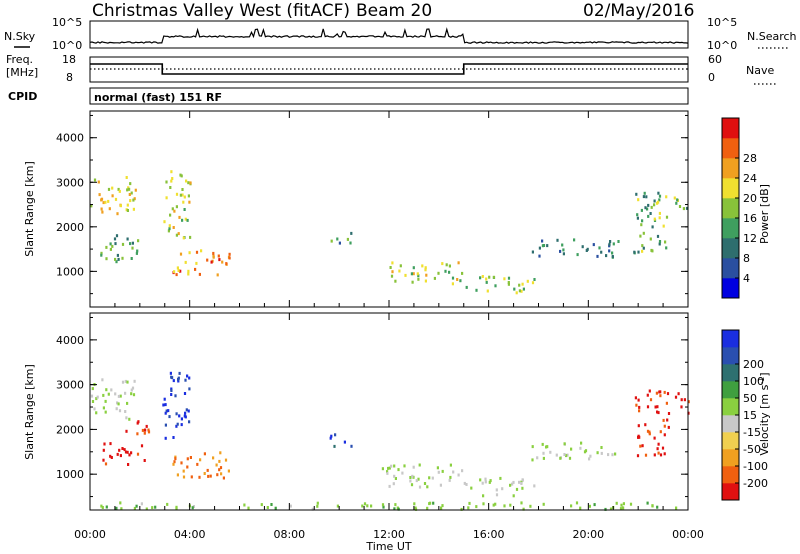 This screenshot has width=800, height=554. I want to click on nsky-label: N.Sky, so click(20, 36).